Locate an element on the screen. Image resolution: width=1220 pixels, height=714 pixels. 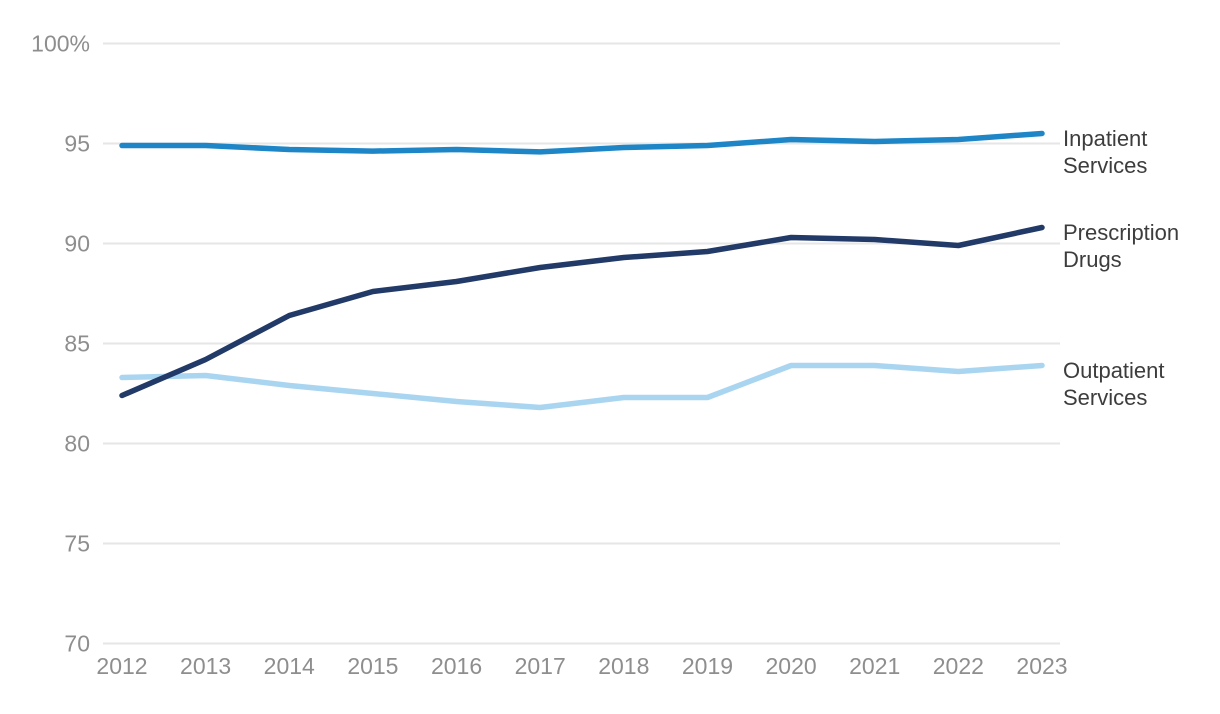
x-axis-tick-label: 2022 is located at coordinates (958, 666).